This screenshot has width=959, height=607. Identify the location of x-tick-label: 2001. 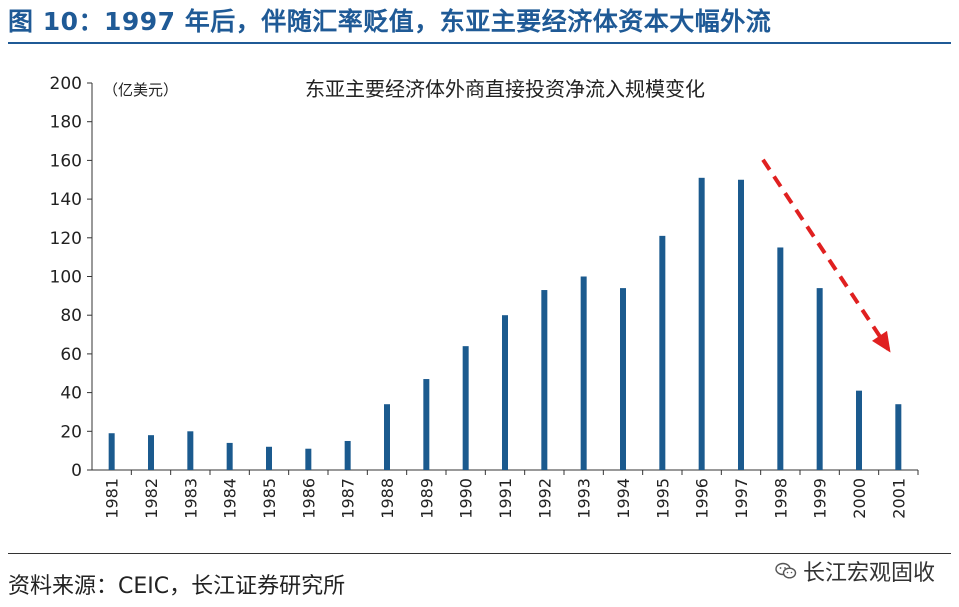
(898, 498).